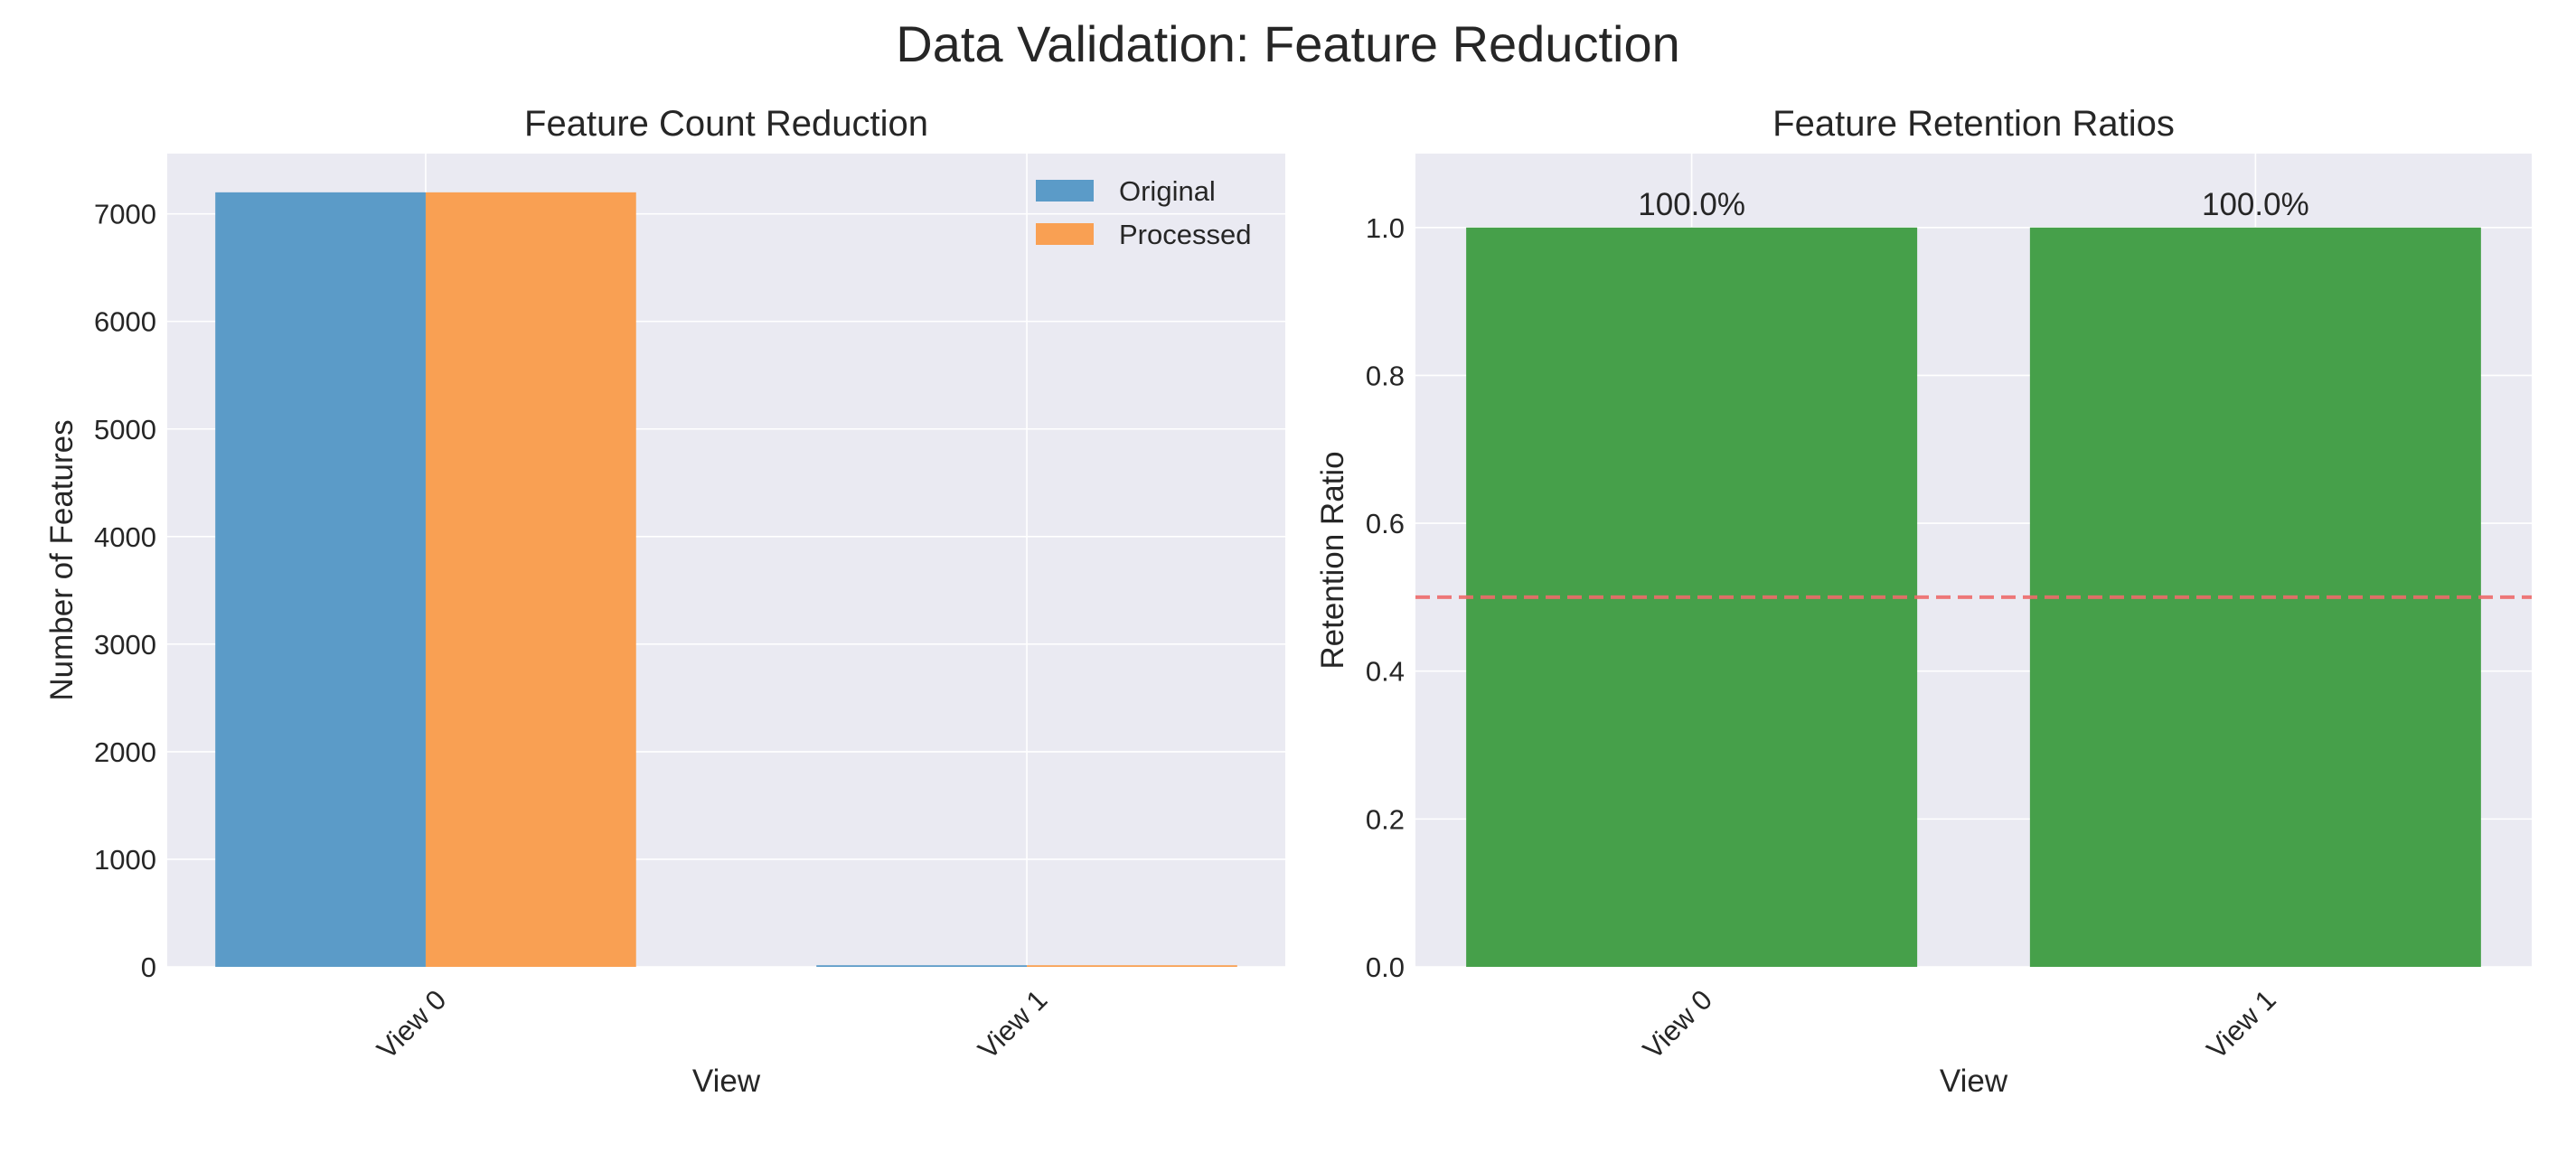 The width and height of the screenshot is (2576, 1153). Describe the element at coordinates (125, 752) in the screenshot. I see `y-tick-label: 2000` at that location.